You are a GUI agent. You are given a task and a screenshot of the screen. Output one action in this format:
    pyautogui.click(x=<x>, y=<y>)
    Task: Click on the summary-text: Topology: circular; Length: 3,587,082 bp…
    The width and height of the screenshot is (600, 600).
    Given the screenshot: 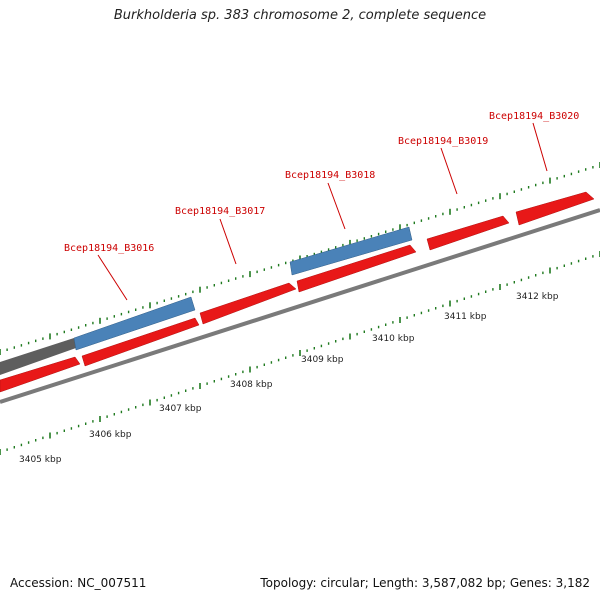 What is the action you would take?
    pyautogui.click(x=425, y=583)
    